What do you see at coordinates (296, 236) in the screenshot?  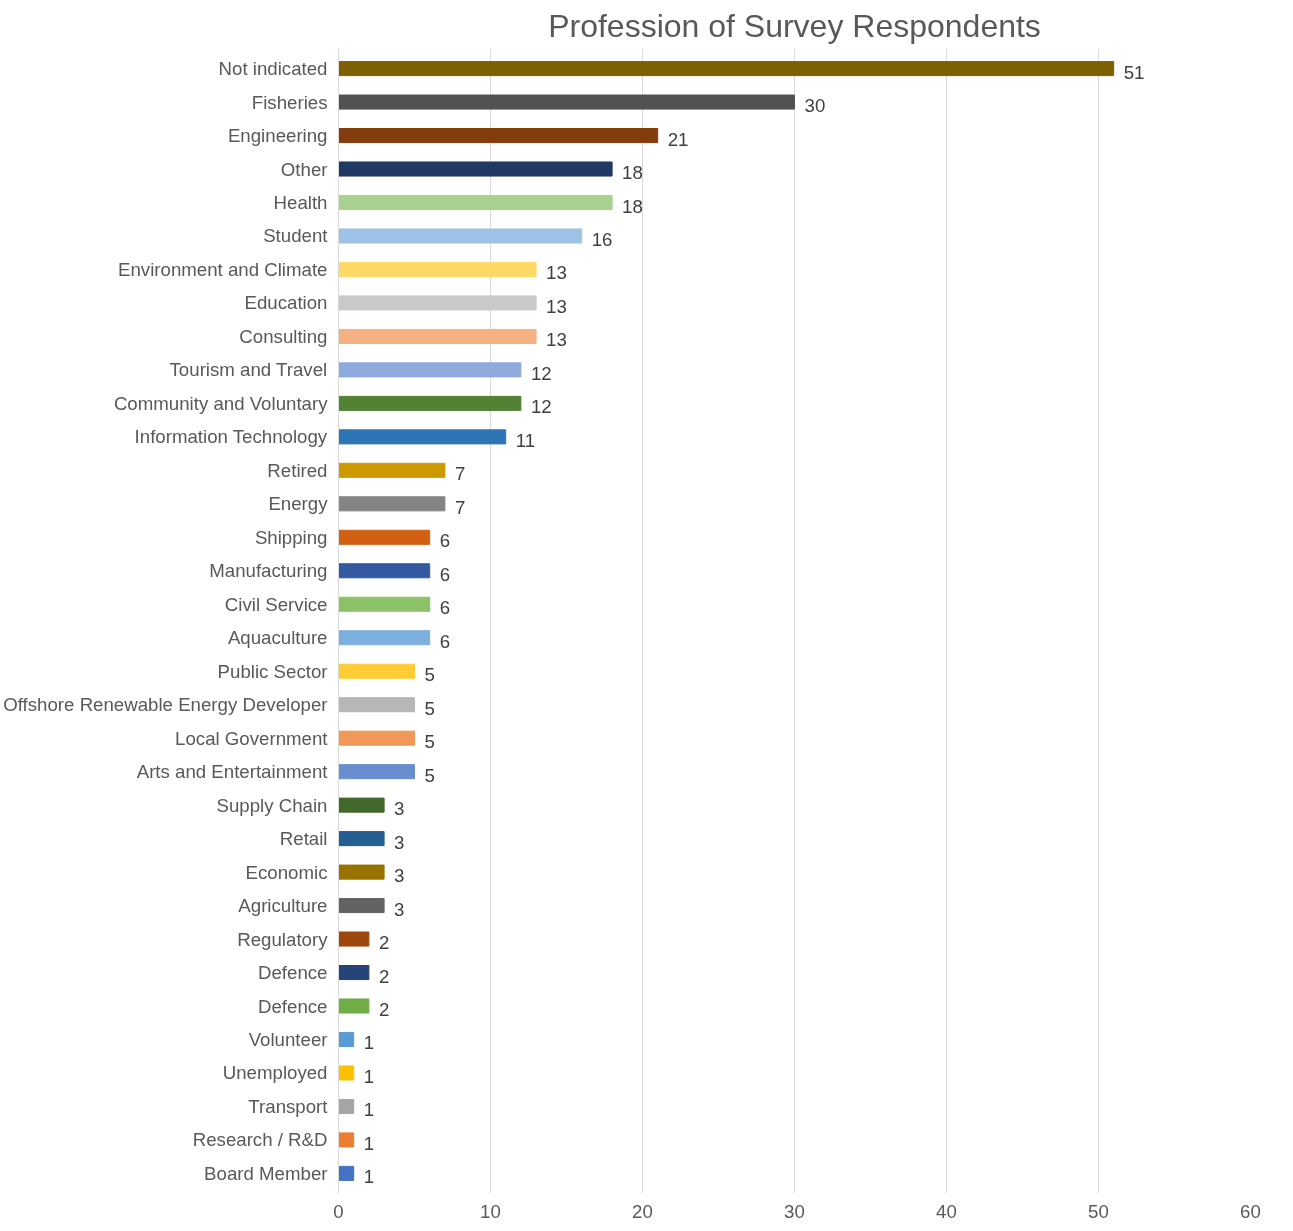 I see `y-tick-label: Student` at bounding box center [296, 236].